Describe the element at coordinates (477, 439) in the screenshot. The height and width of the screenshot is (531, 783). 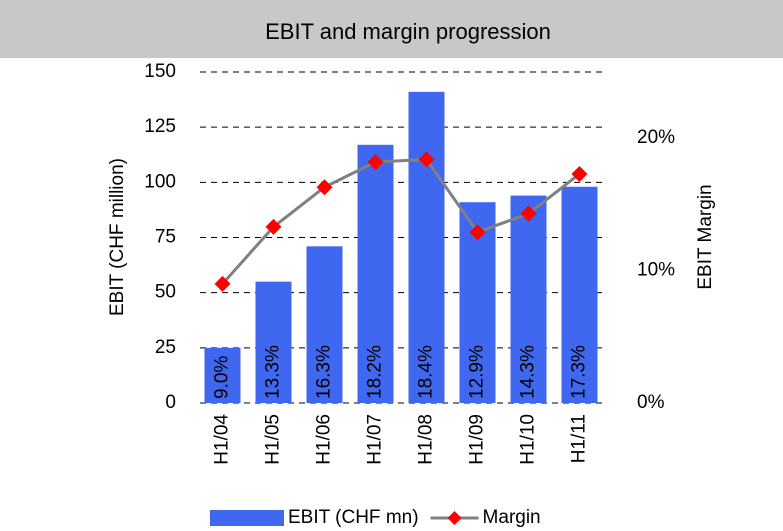
I see `x-tick-label: H1/09` at that location.